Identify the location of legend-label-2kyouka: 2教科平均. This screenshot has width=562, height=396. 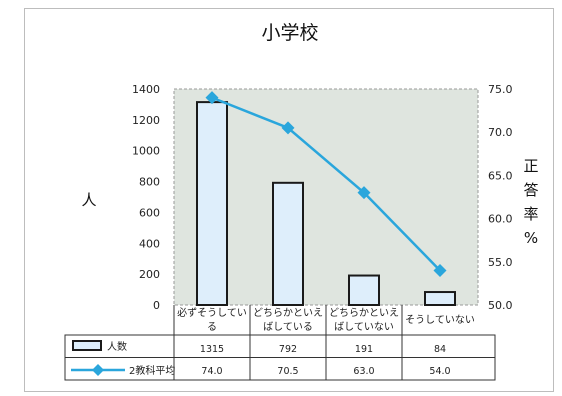
(152, 370).